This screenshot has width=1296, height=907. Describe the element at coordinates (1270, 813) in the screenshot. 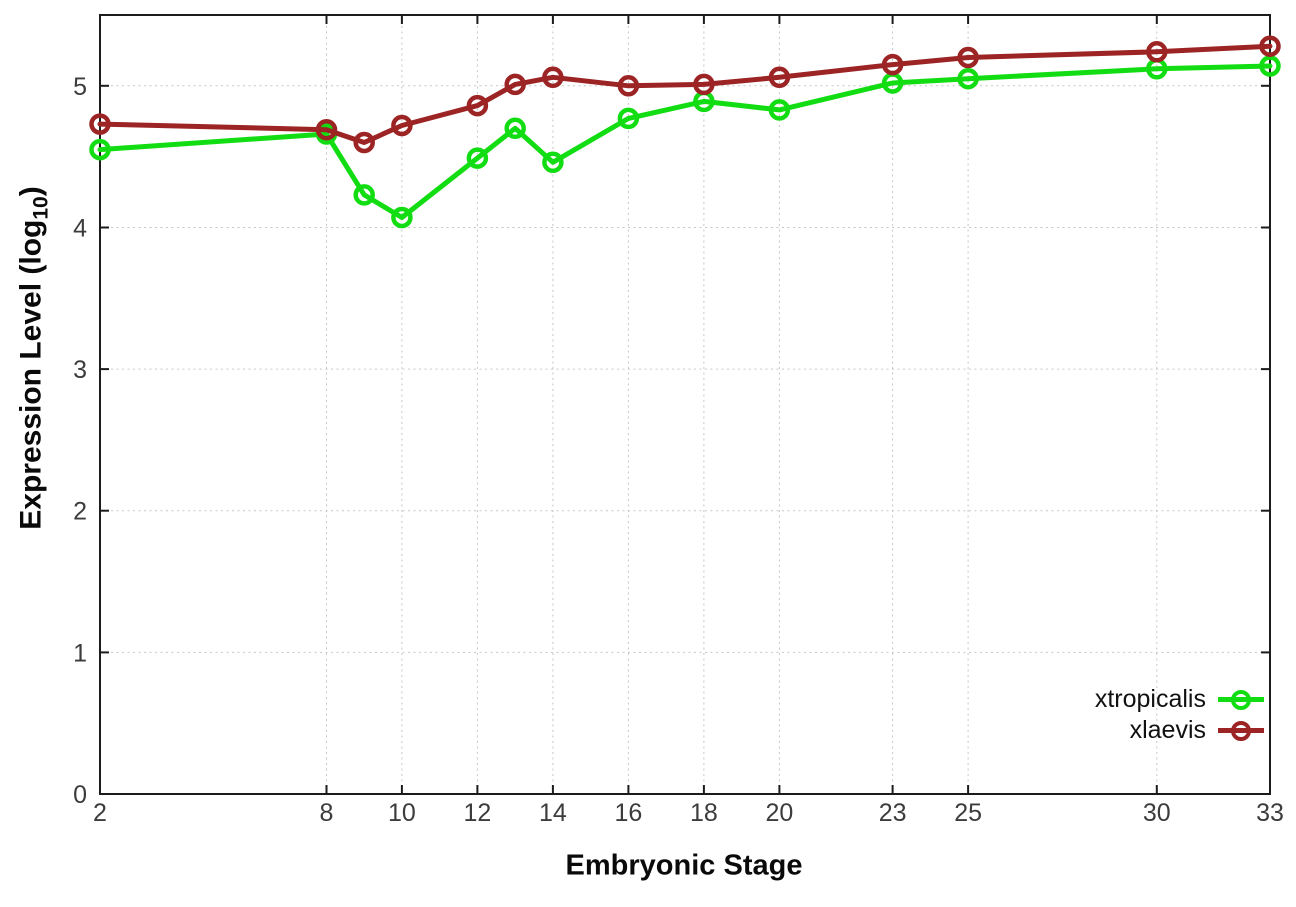

I see `x-tick-label: 33` at that location.